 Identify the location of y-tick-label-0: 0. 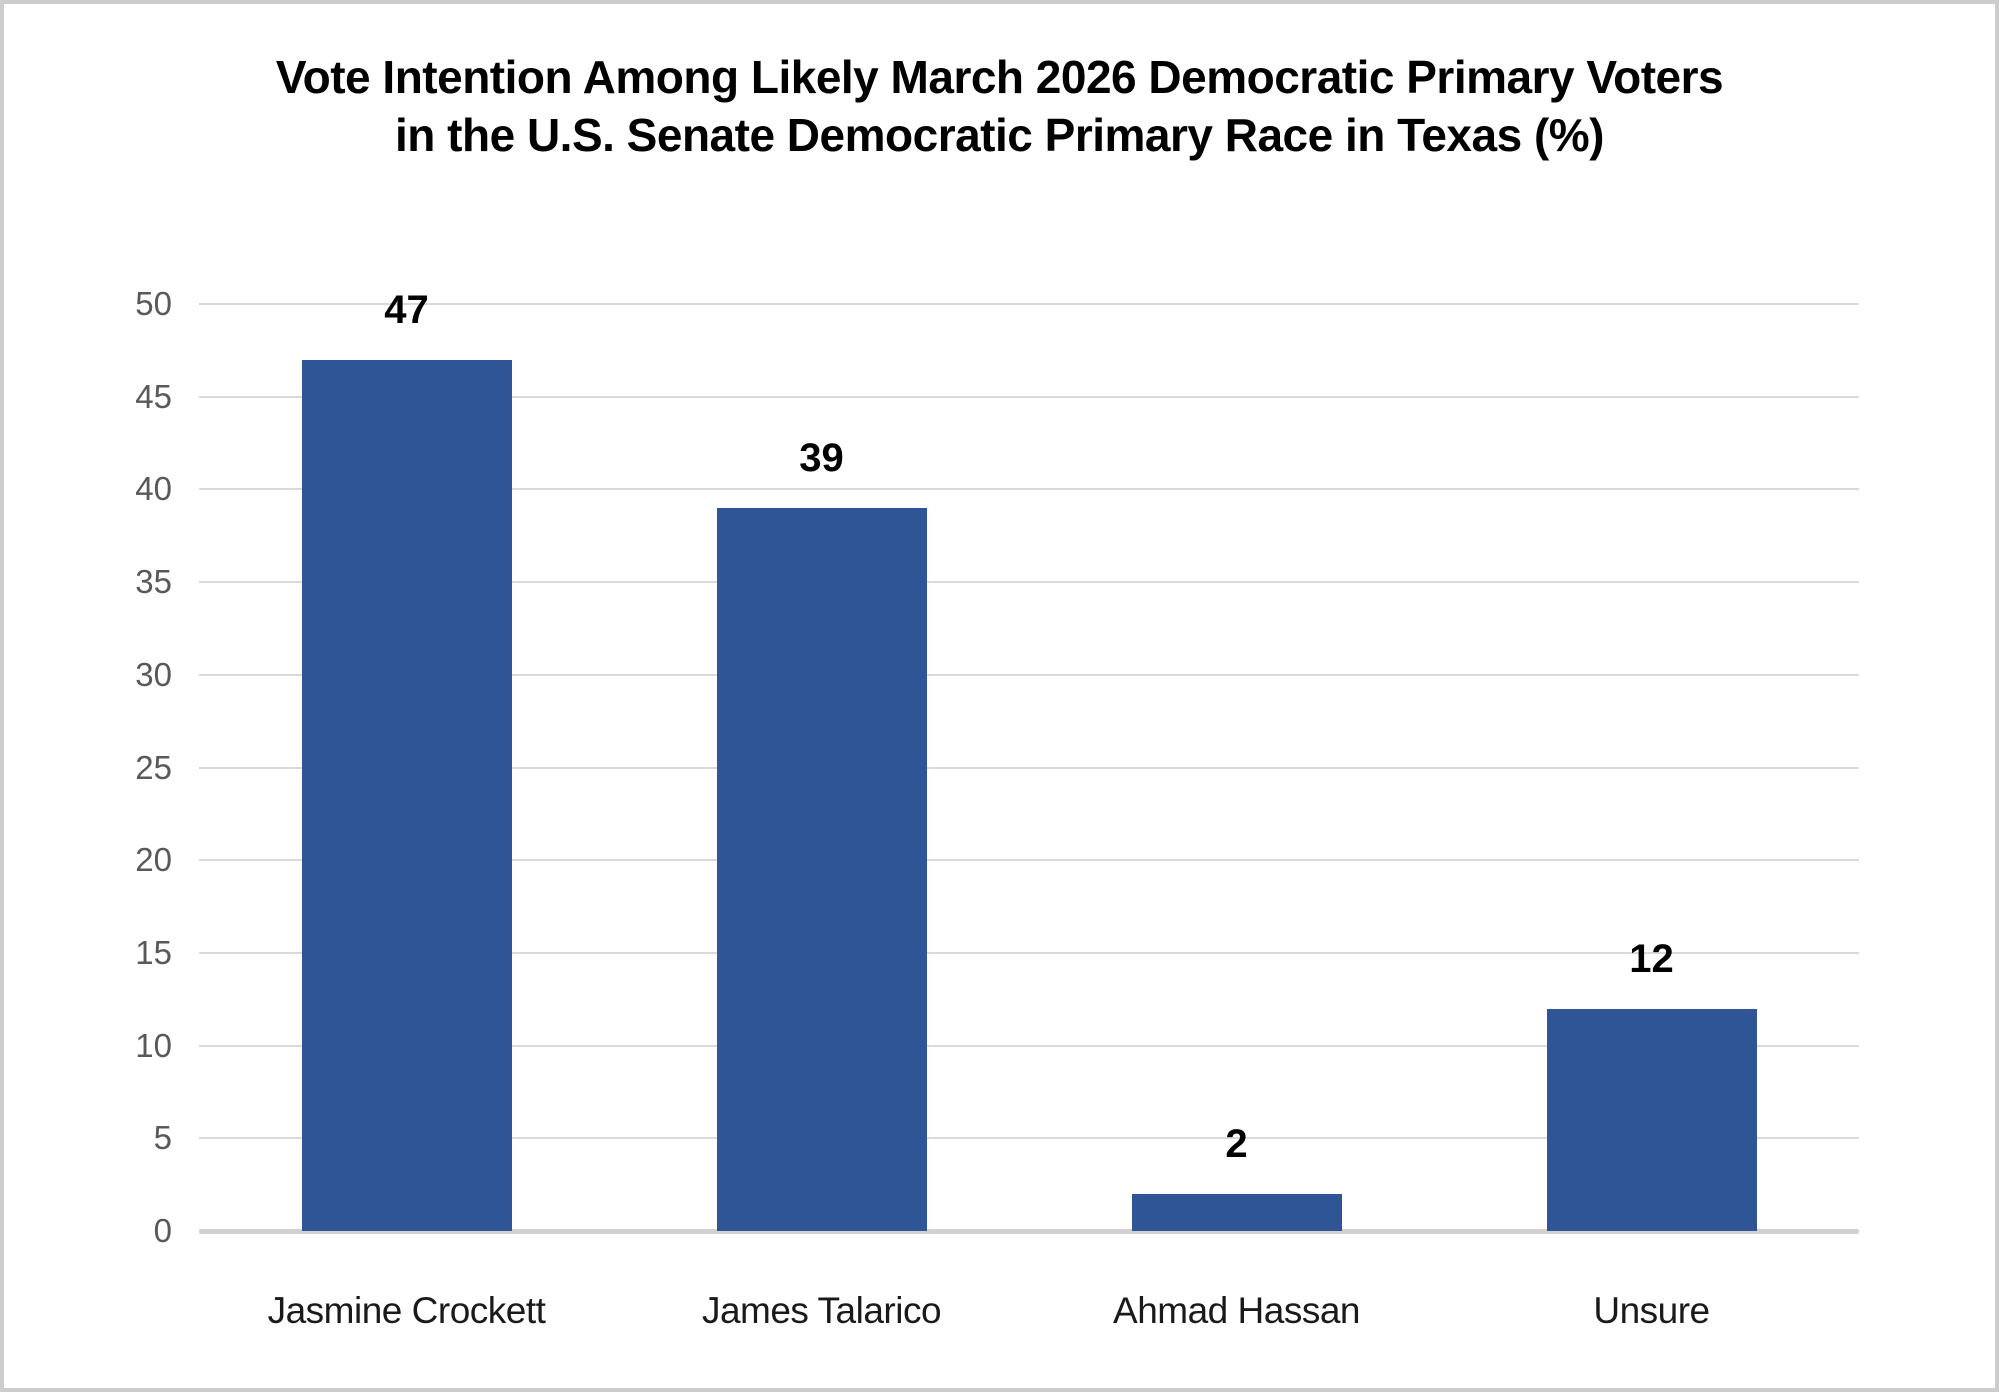
(162, 1230).